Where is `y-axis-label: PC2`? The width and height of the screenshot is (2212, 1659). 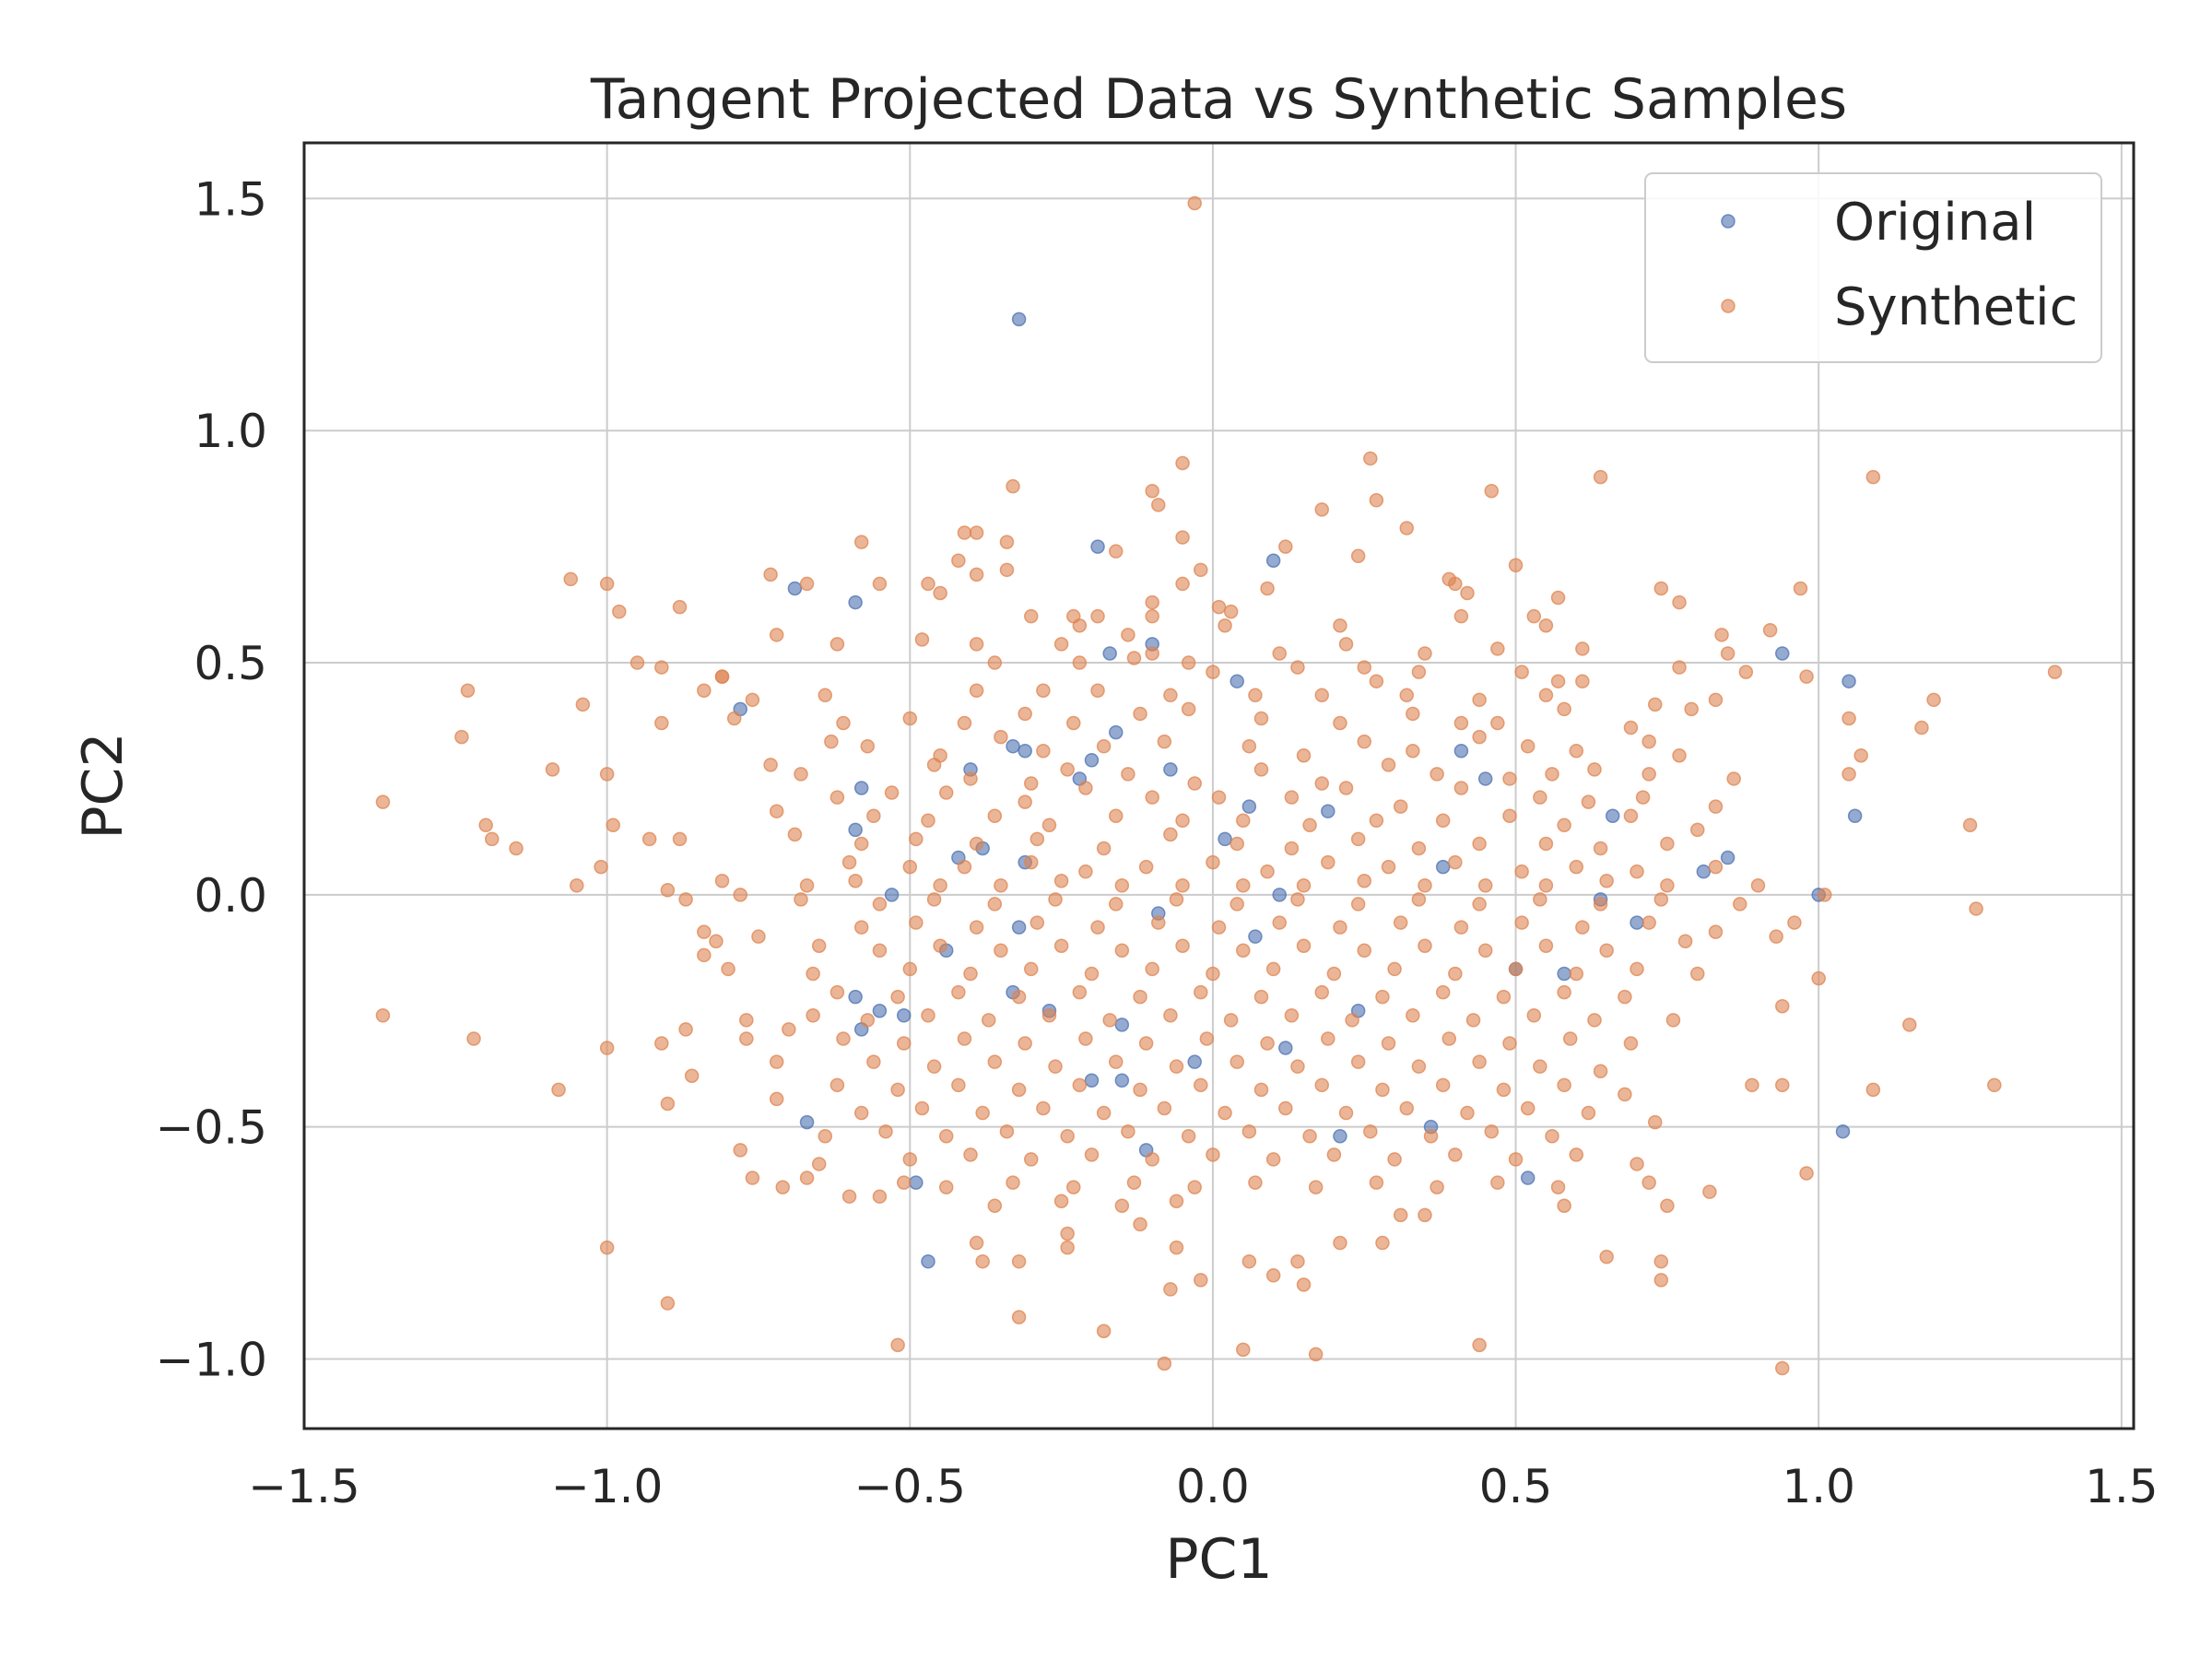
y-axis-label: PC2 is located at coordinates (103, 785).